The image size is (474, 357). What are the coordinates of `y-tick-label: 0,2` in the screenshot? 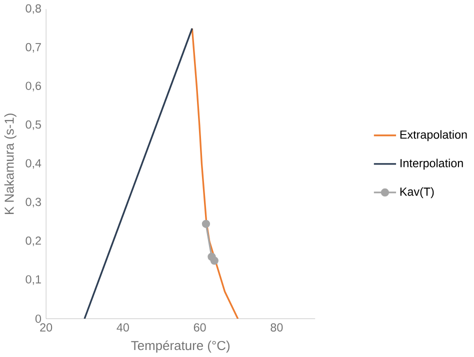 It's located at (33, 241).